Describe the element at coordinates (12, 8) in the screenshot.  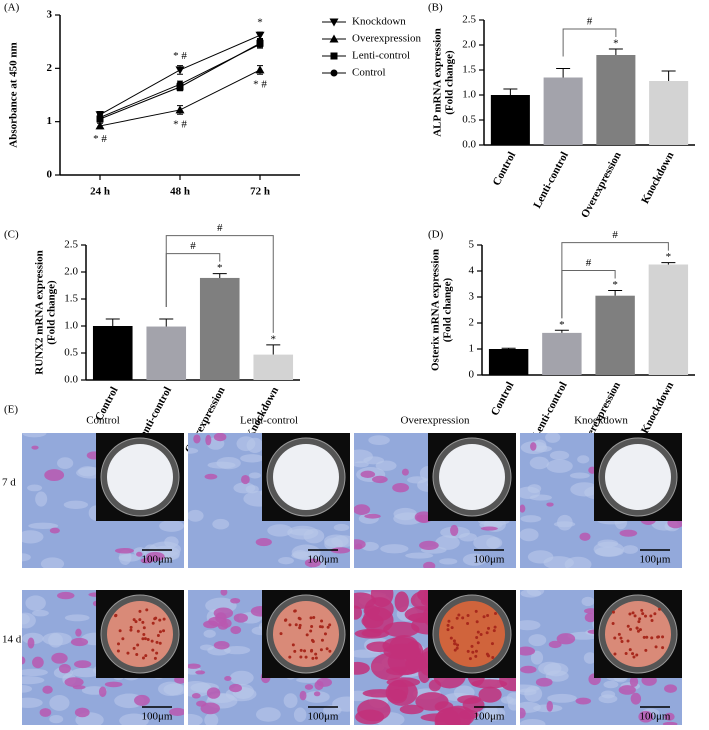
I see `panel-label: (A)` at that location.